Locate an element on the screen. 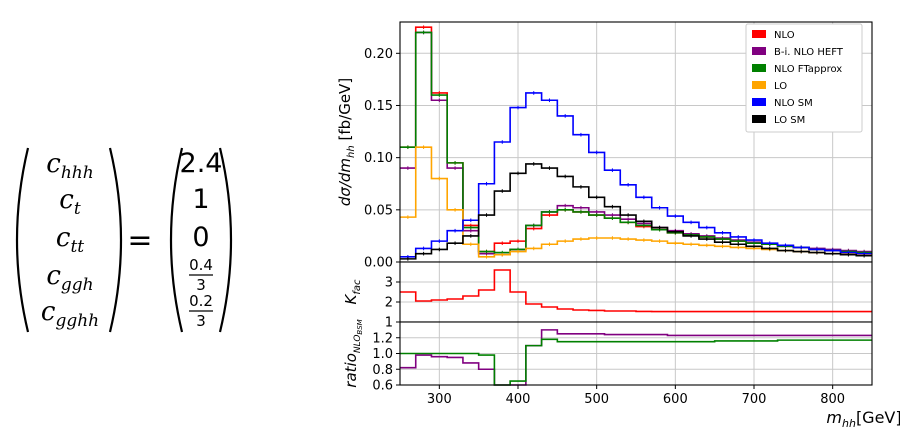 The width and height of the screenshot is (900, 433). legend-label: NLO SM is located at coordinates (793, 103).